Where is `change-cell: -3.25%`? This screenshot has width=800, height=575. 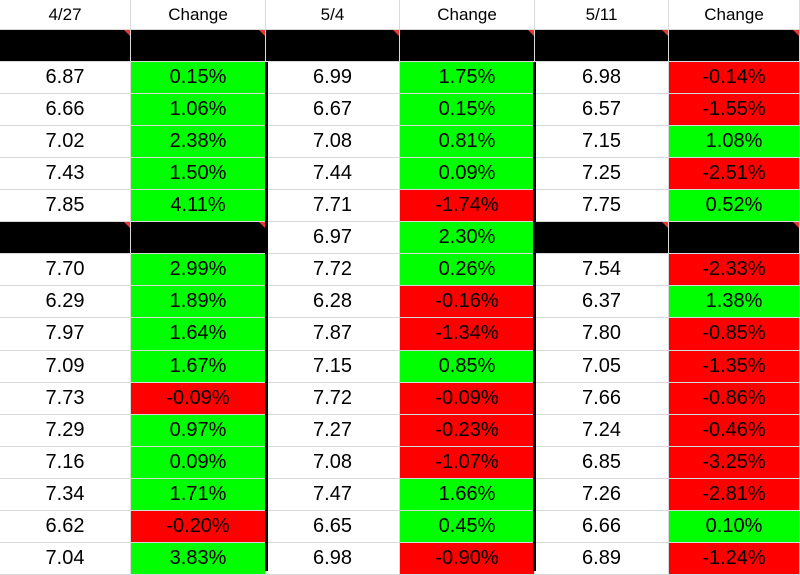
change-cell: -3.25% is located at coordinates (734, 462).